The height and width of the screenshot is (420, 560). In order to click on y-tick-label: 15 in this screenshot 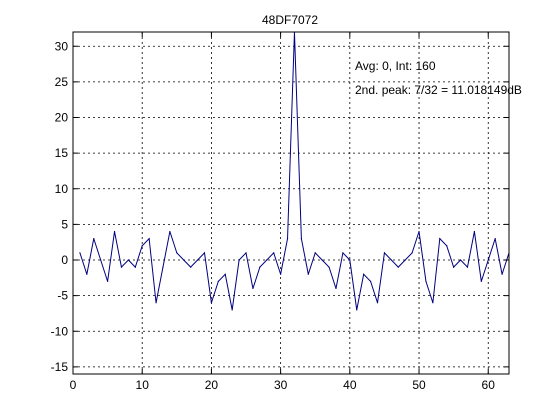, I will do `click(62, 153)`.